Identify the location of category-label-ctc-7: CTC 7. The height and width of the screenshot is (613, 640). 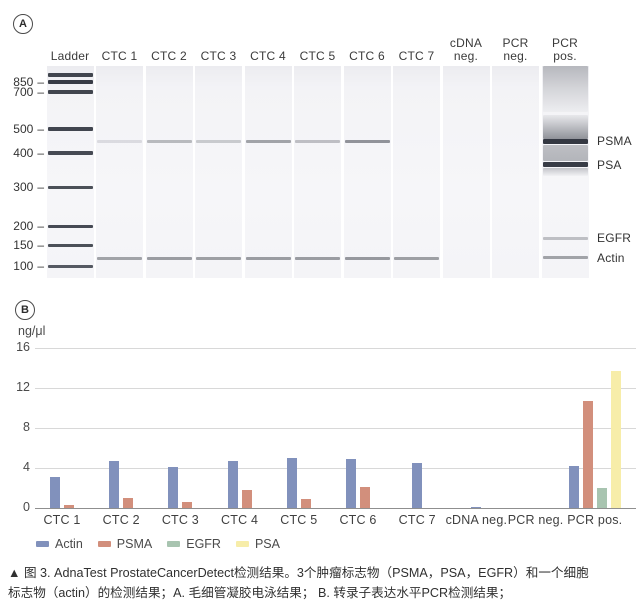
(417, 520).